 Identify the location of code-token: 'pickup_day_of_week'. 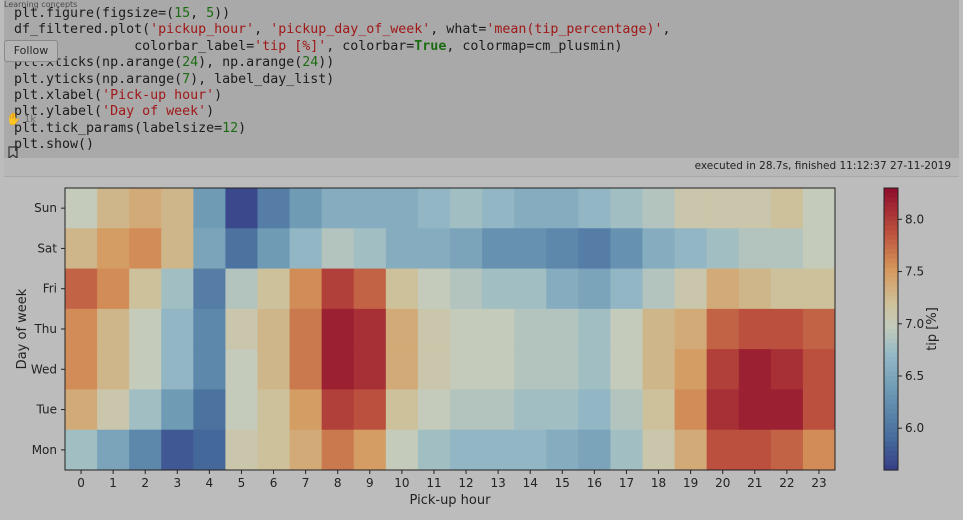
(350, 30).